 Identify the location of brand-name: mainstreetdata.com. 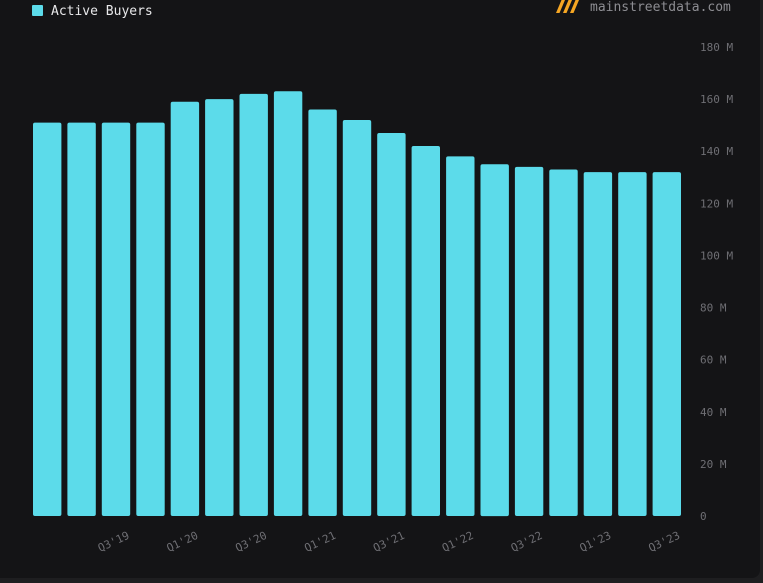
(660, 7).